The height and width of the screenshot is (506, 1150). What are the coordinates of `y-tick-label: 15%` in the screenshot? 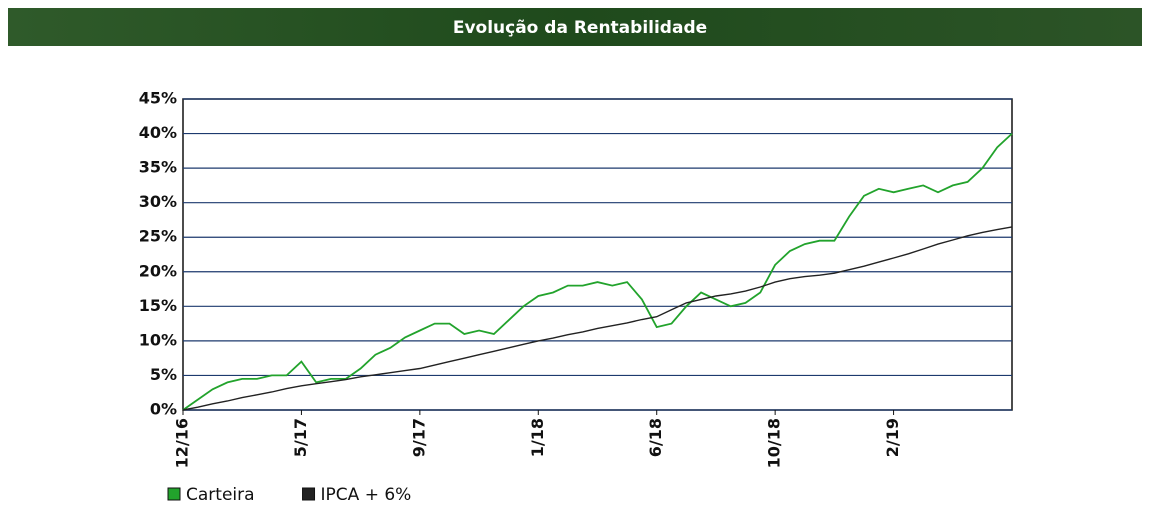 It's located at (158, 305).